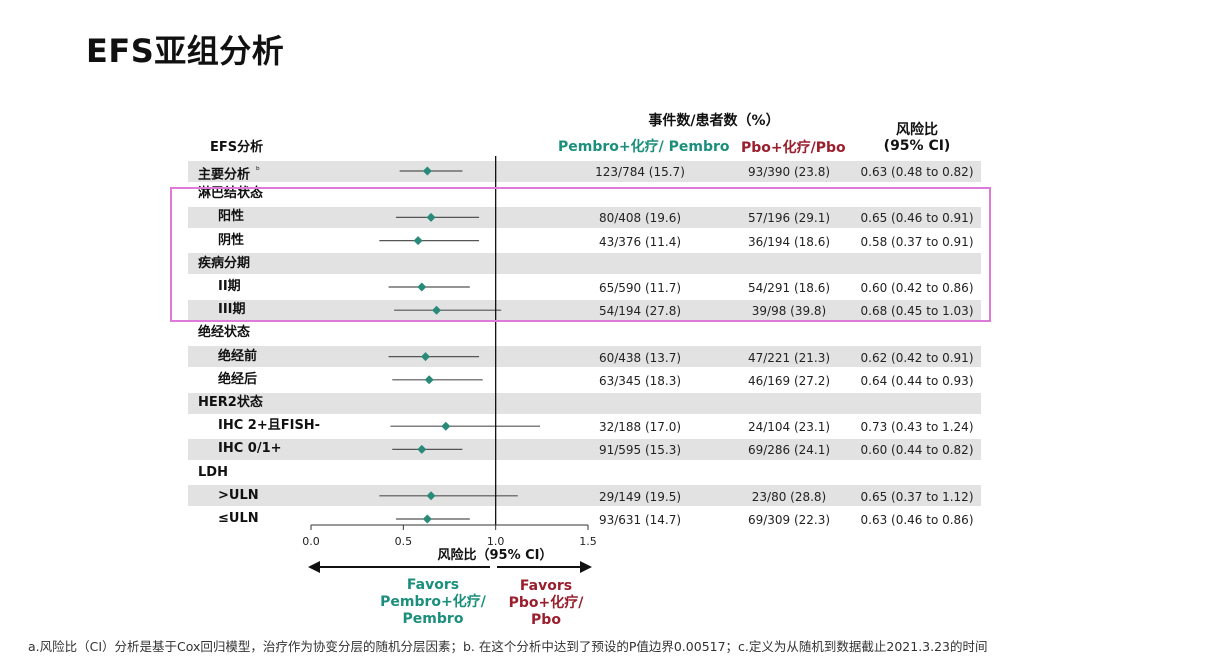 This screenshot has height=670, width=1207. I want to click on arm2-count: 46/169 (27.2), so click(789, 380).